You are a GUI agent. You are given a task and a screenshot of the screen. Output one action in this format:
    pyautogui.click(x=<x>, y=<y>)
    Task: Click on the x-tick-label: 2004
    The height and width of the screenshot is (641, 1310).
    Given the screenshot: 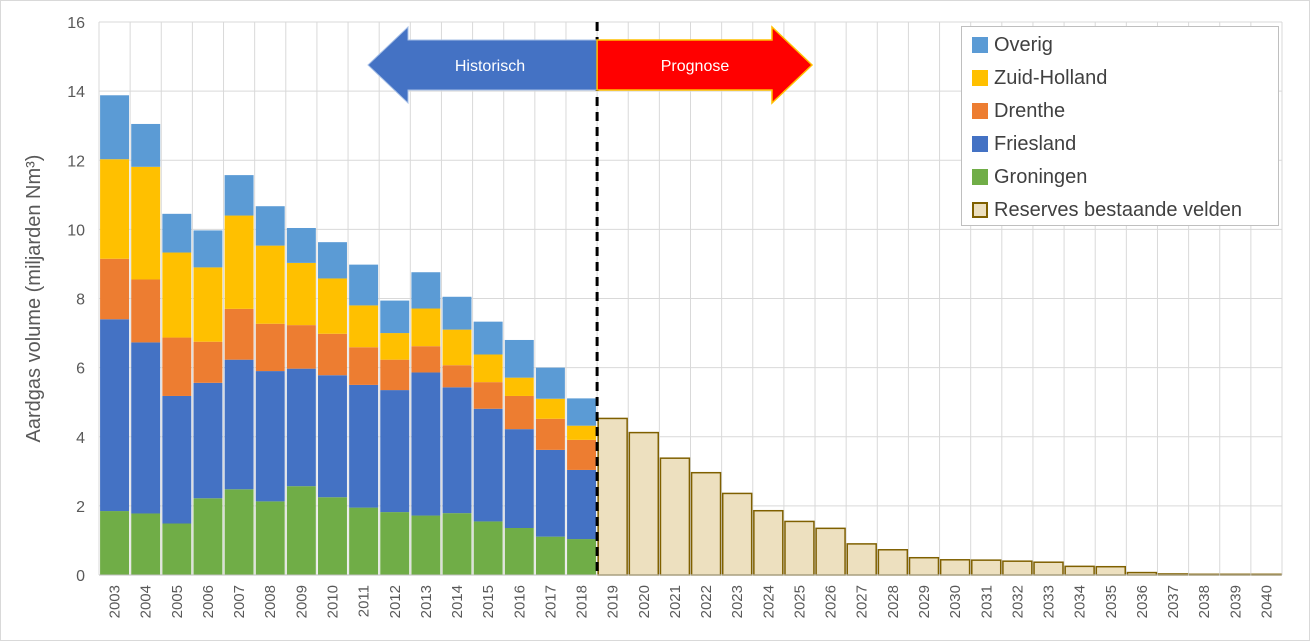 What is the action you would take?
    pyautogui.click(x=146, y=601)
    